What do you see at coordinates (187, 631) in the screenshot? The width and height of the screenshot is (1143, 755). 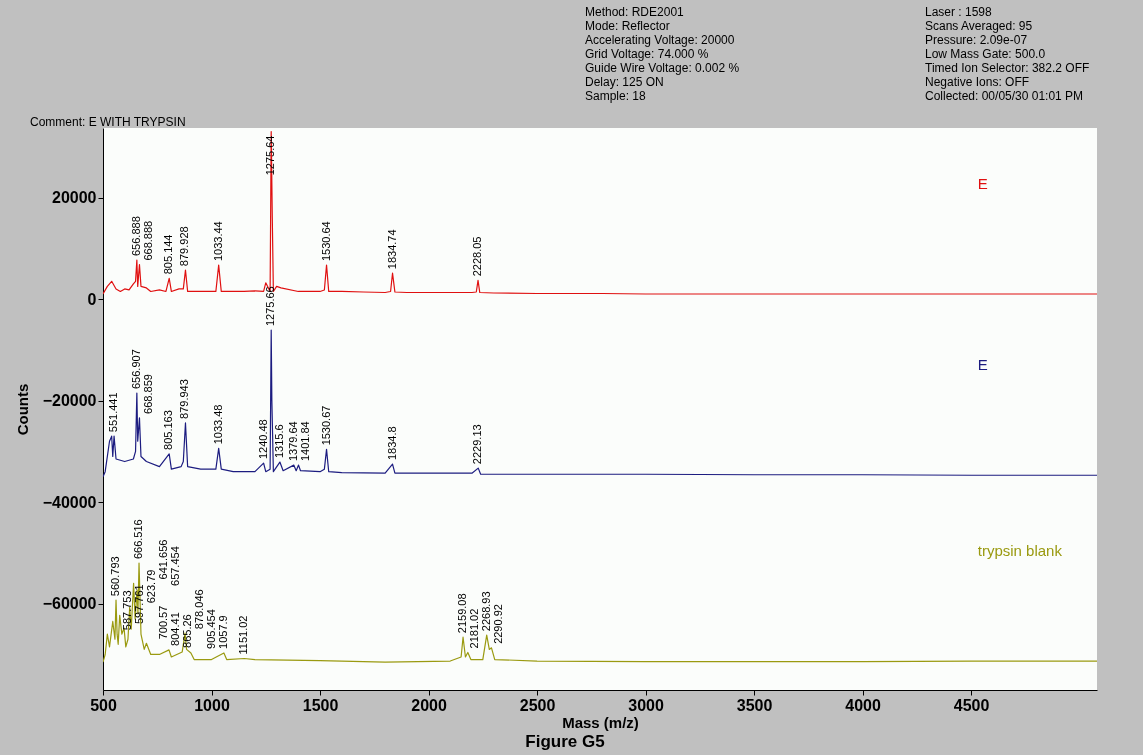 I see `annotation: 865.26` at bounding box center [187, 631].